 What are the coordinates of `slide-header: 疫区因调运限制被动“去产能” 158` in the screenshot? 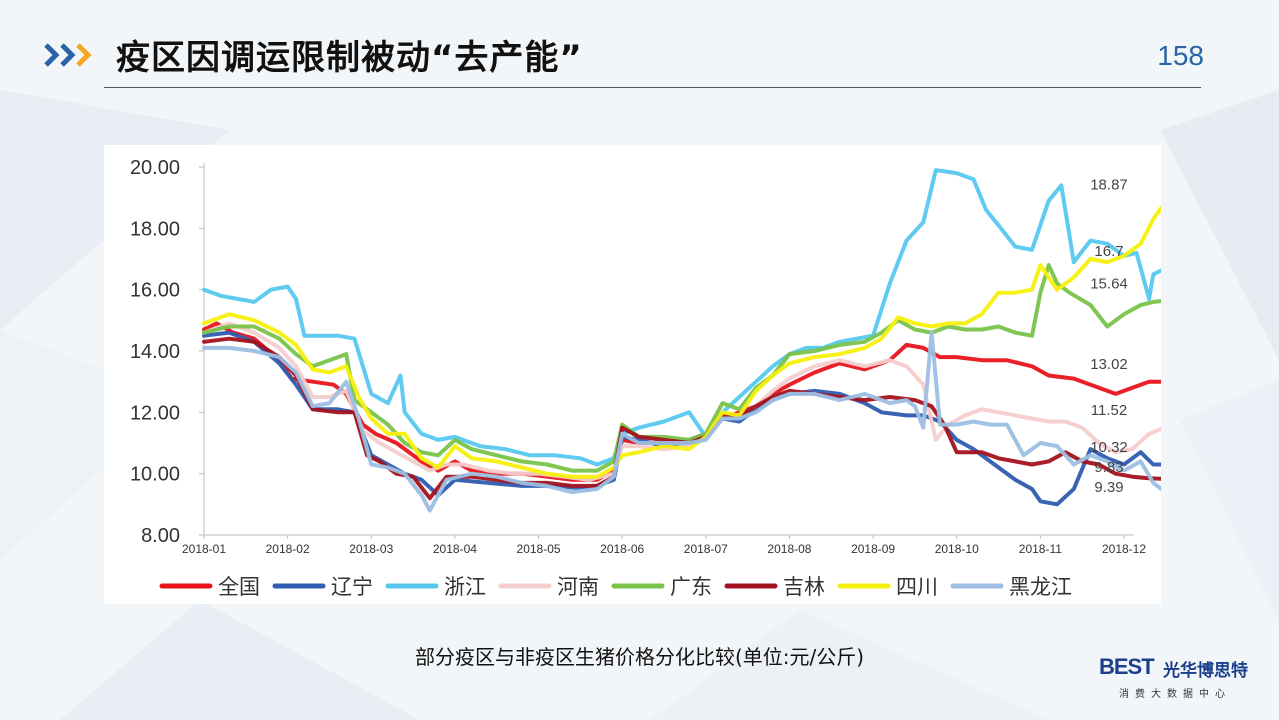 It's located at (639, 45).